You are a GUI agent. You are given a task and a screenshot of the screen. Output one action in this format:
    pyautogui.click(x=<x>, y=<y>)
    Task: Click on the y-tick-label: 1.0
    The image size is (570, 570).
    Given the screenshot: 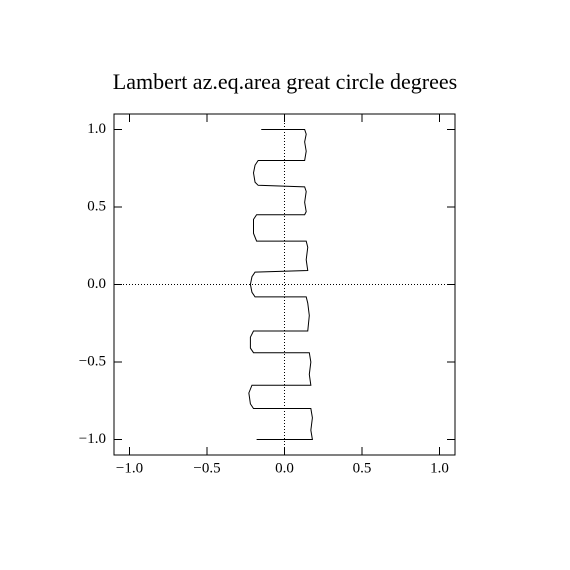 What is the action you would take?
    pyautogui.click(x=96, y=129)
    